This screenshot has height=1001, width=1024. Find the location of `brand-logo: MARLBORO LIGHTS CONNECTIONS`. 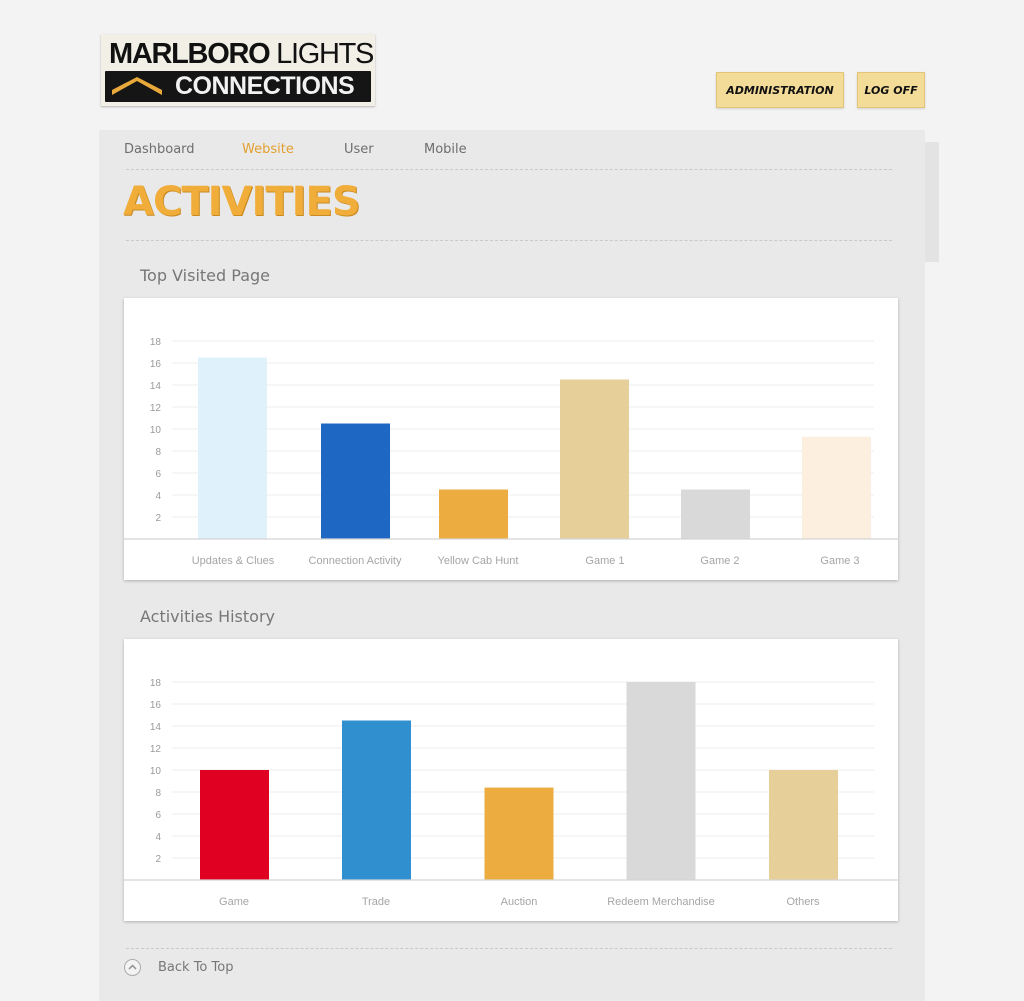

brand-logo: MARLBORO LIGHTS CONNECTIONS is located at coordinates (238, 70).